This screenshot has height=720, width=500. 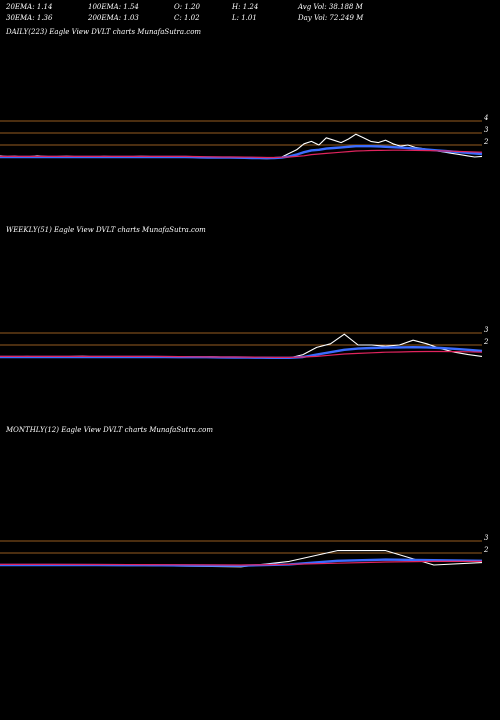 What do you see at coordinates (244, 18) in the screenshot?
I see `low-stat: L: 1.01` at bounding box center [244, 18].